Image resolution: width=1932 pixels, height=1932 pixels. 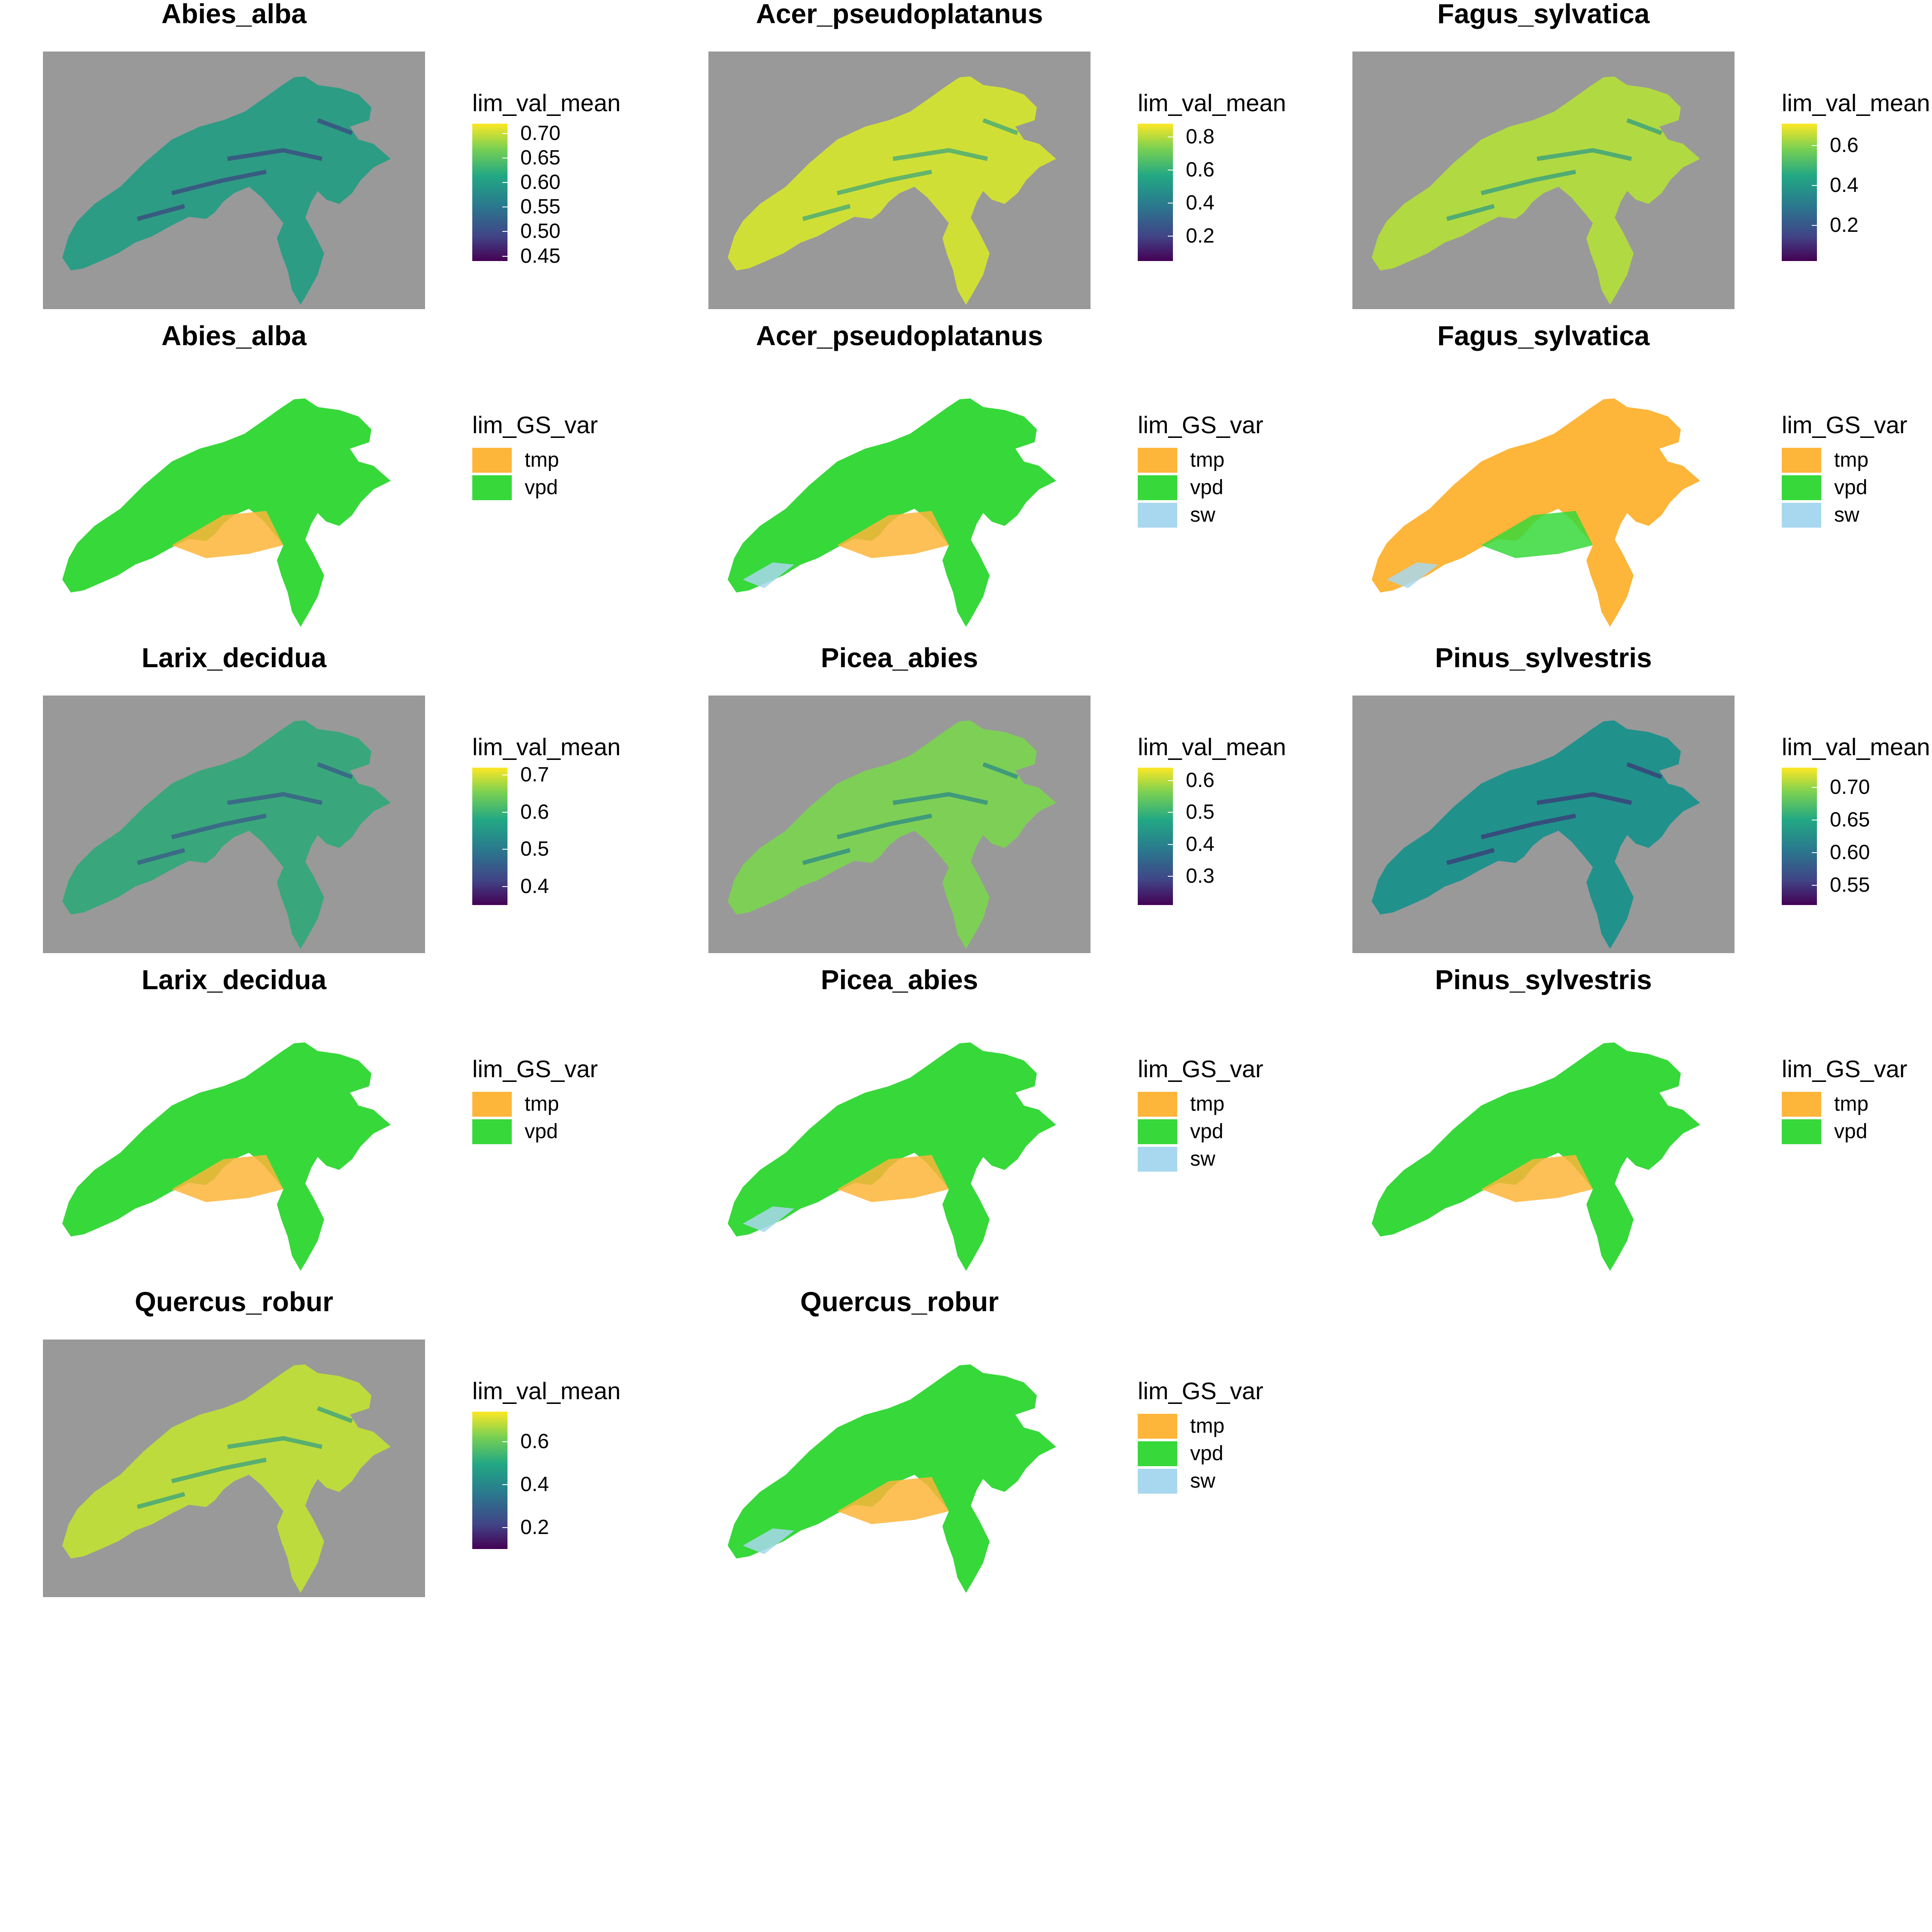 I want to click on tick-label: 0.8, so click(x=1200, y=137).